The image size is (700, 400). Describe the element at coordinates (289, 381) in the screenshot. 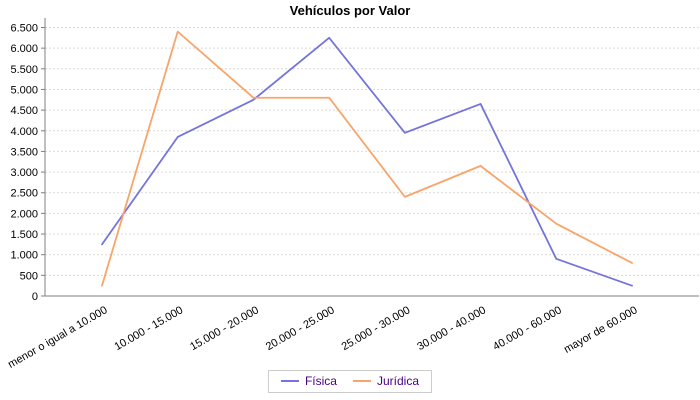

I see `fisica-line-swatch-icon` at that location.